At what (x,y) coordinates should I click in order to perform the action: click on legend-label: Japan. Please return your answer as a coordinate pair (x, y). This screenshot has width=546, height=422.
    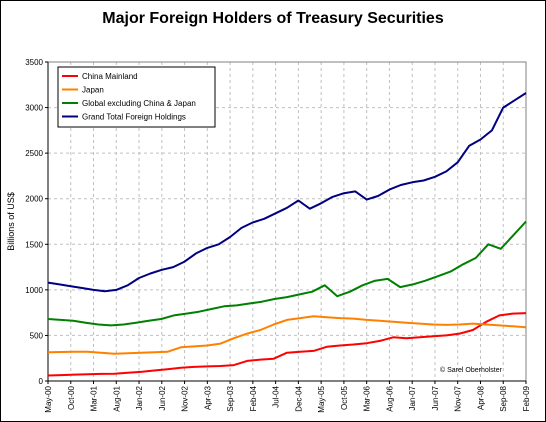
    Looking at the image, I should click on (93, 90).